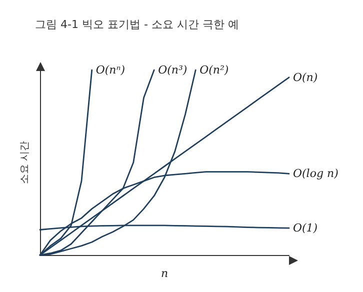 This screenshot has height=292, width=363. I want to click on chart-title: 그림 4-1 빅오 표기법 - 소요 시간 극한 예, so click(137, 24).